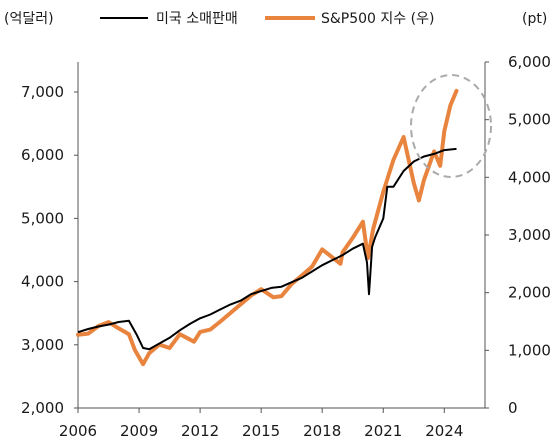 This screenshot has height=446, width=558. Describe the element at coordinates (42, 218) in the screenshot. I see `left-tick-label: 5,000` at that location.